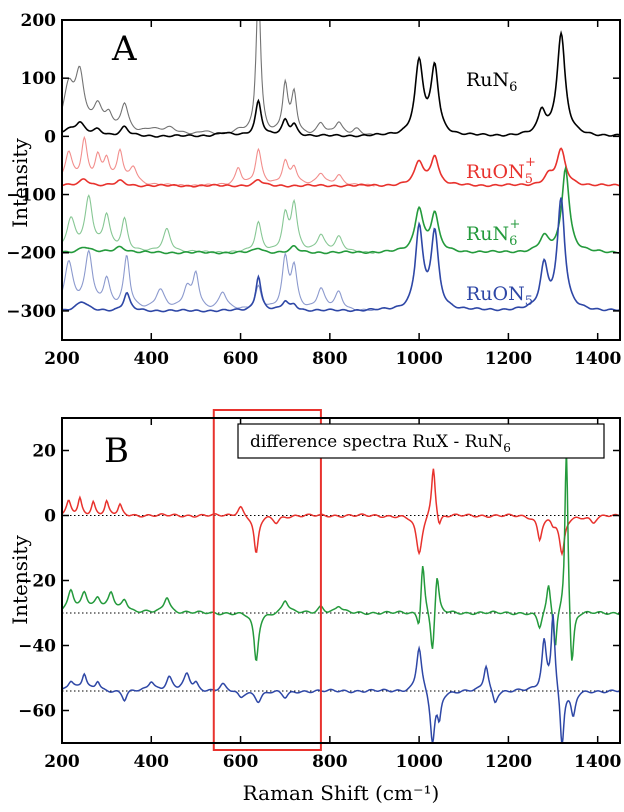 The width and height of the screenshot is (624, 812). I want to click on panel-a-xtick-label: 1200, so click(508, 359).